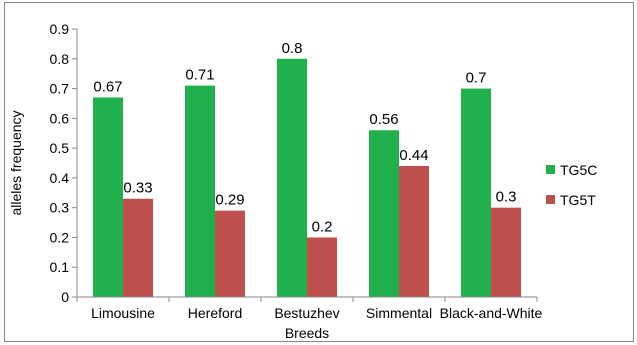 The width and height of the screenshot is (637, 345). I want to click on data-label: 0.7, so click(476, 78).